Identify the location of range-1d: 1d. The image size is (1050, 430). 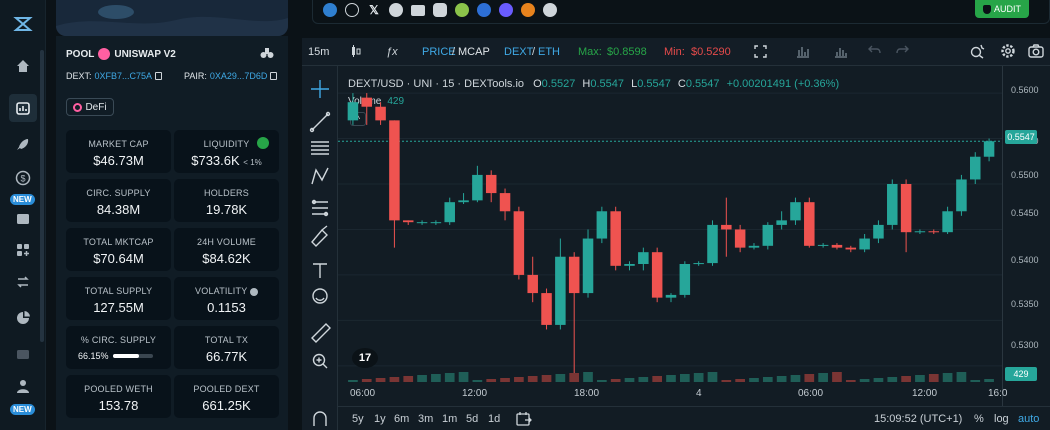
(494, 419).